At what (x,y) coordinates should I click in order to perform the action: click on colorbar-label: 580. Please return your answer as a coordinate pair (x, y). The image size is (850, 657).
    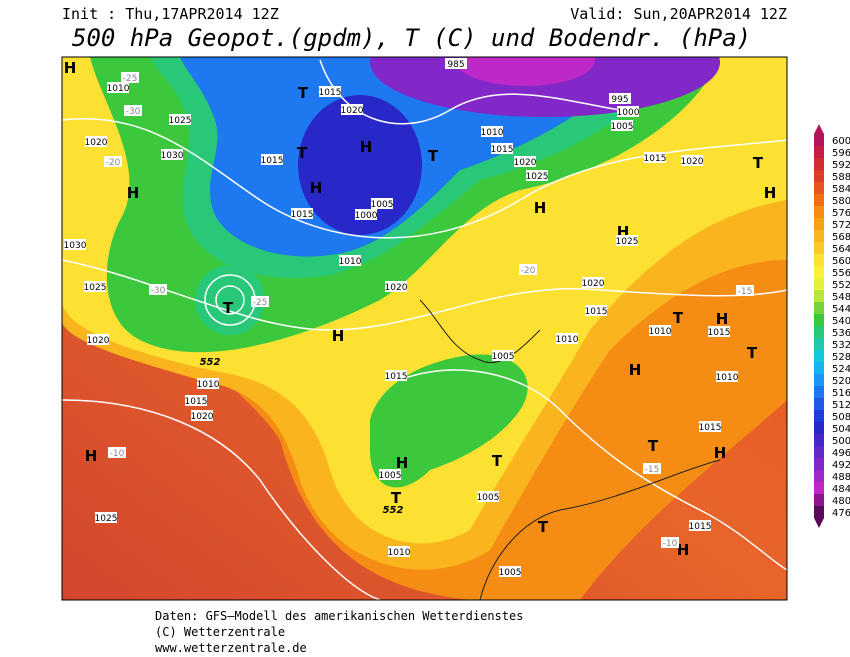
    Looking at the image, I should click on (841, 201).